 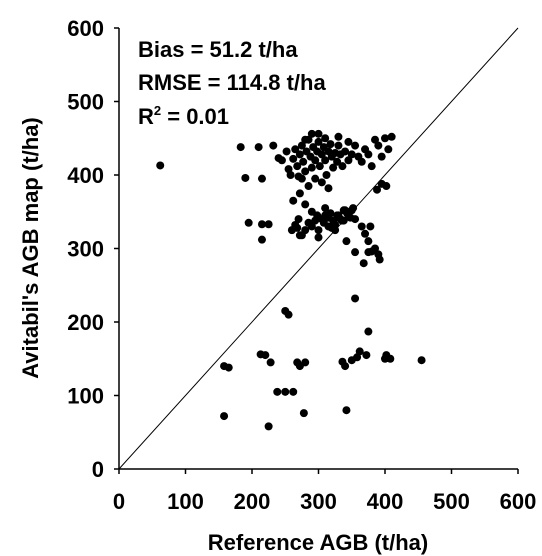 I want to click on y-tick-label: 200, so click(x=85, y=322).